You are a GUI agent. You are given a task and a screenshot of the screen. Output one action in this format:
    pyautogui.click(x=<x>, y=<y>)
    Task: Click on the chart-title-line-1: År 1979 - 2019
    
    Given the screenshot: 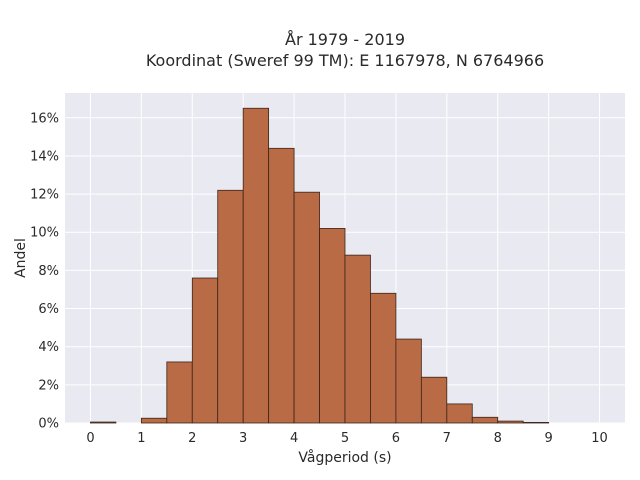 What is the action you would take?
    pyautogui.click(x=345, y=39)
    